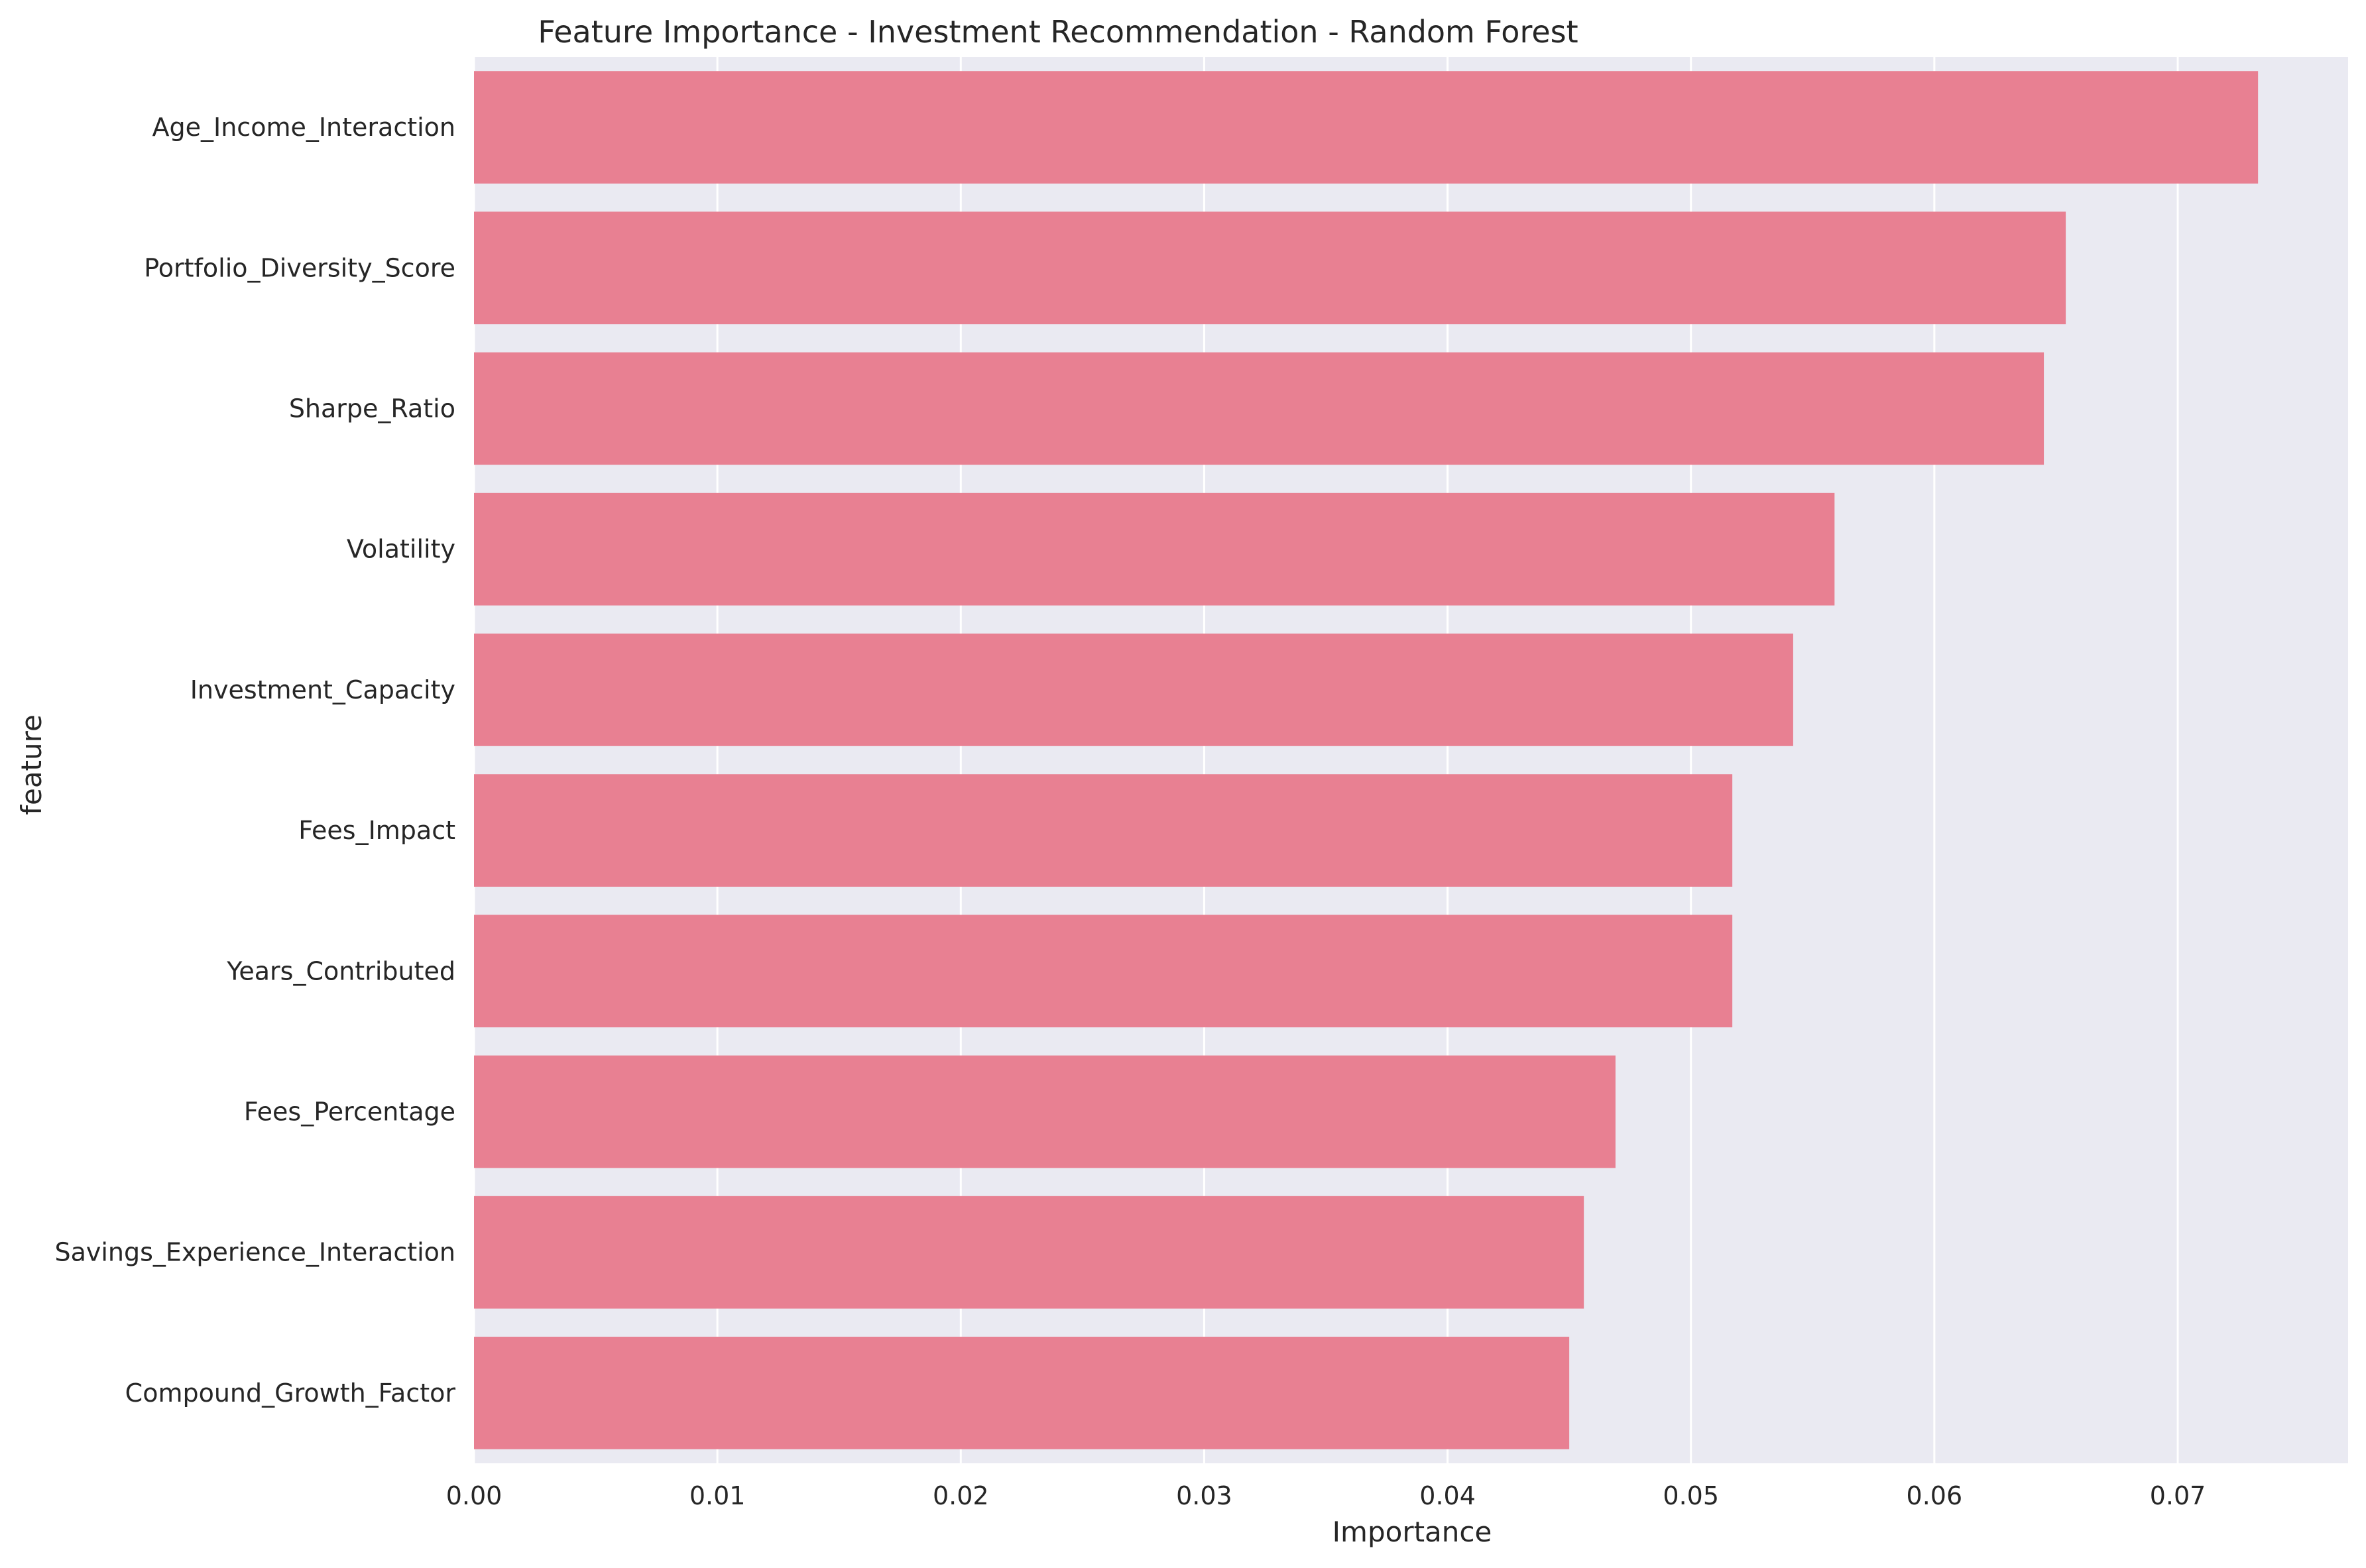 The width and height of the screenshot is (2366, 1568). I want to click on y-tick-label: Fees_Impact, so click(377, 830).